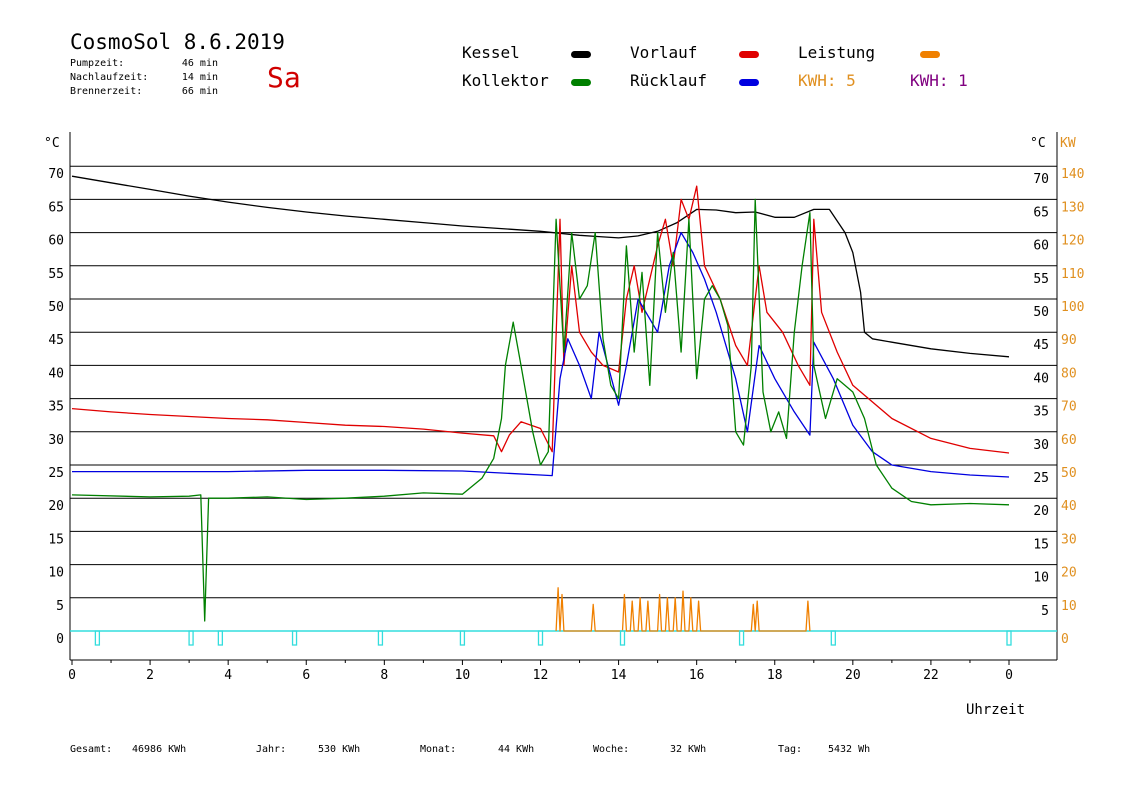  I want to click on info-brennerzeit-value: 66 min, so click(199, 91).